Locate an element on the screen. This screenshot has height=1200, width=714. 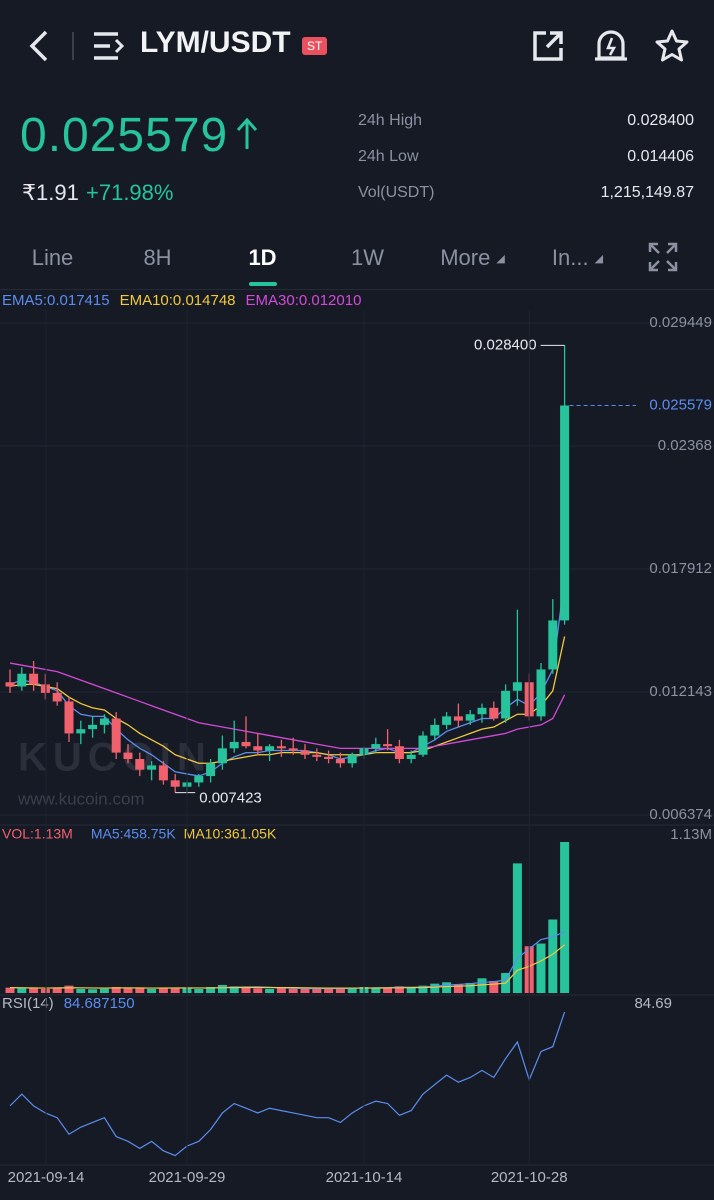
tab-label: 8H is located at coordinates (157, 257).